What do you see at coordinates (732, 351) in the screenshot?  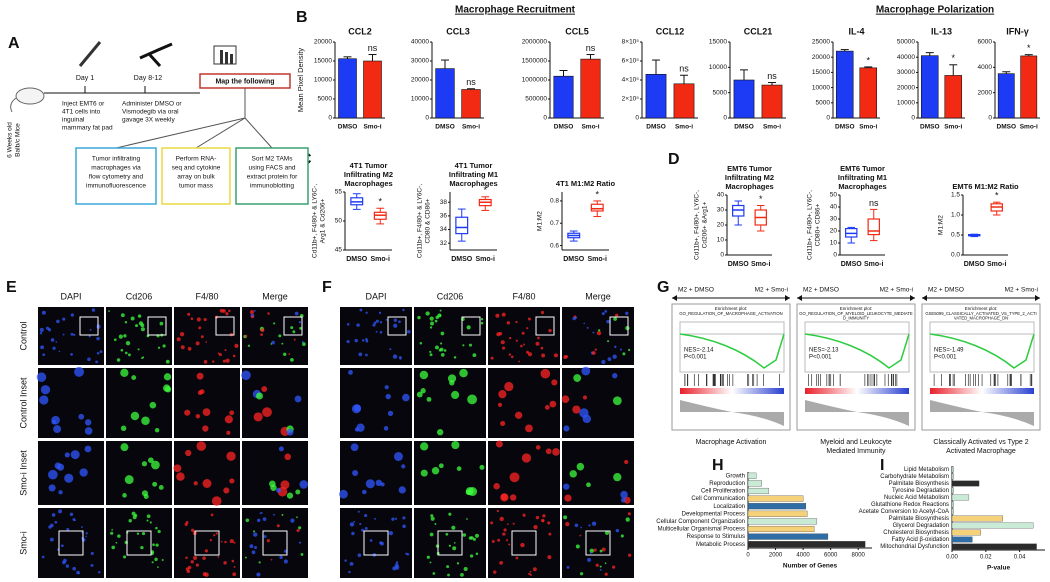 I see `enrichment-curve` at bounding box center [732, 351].